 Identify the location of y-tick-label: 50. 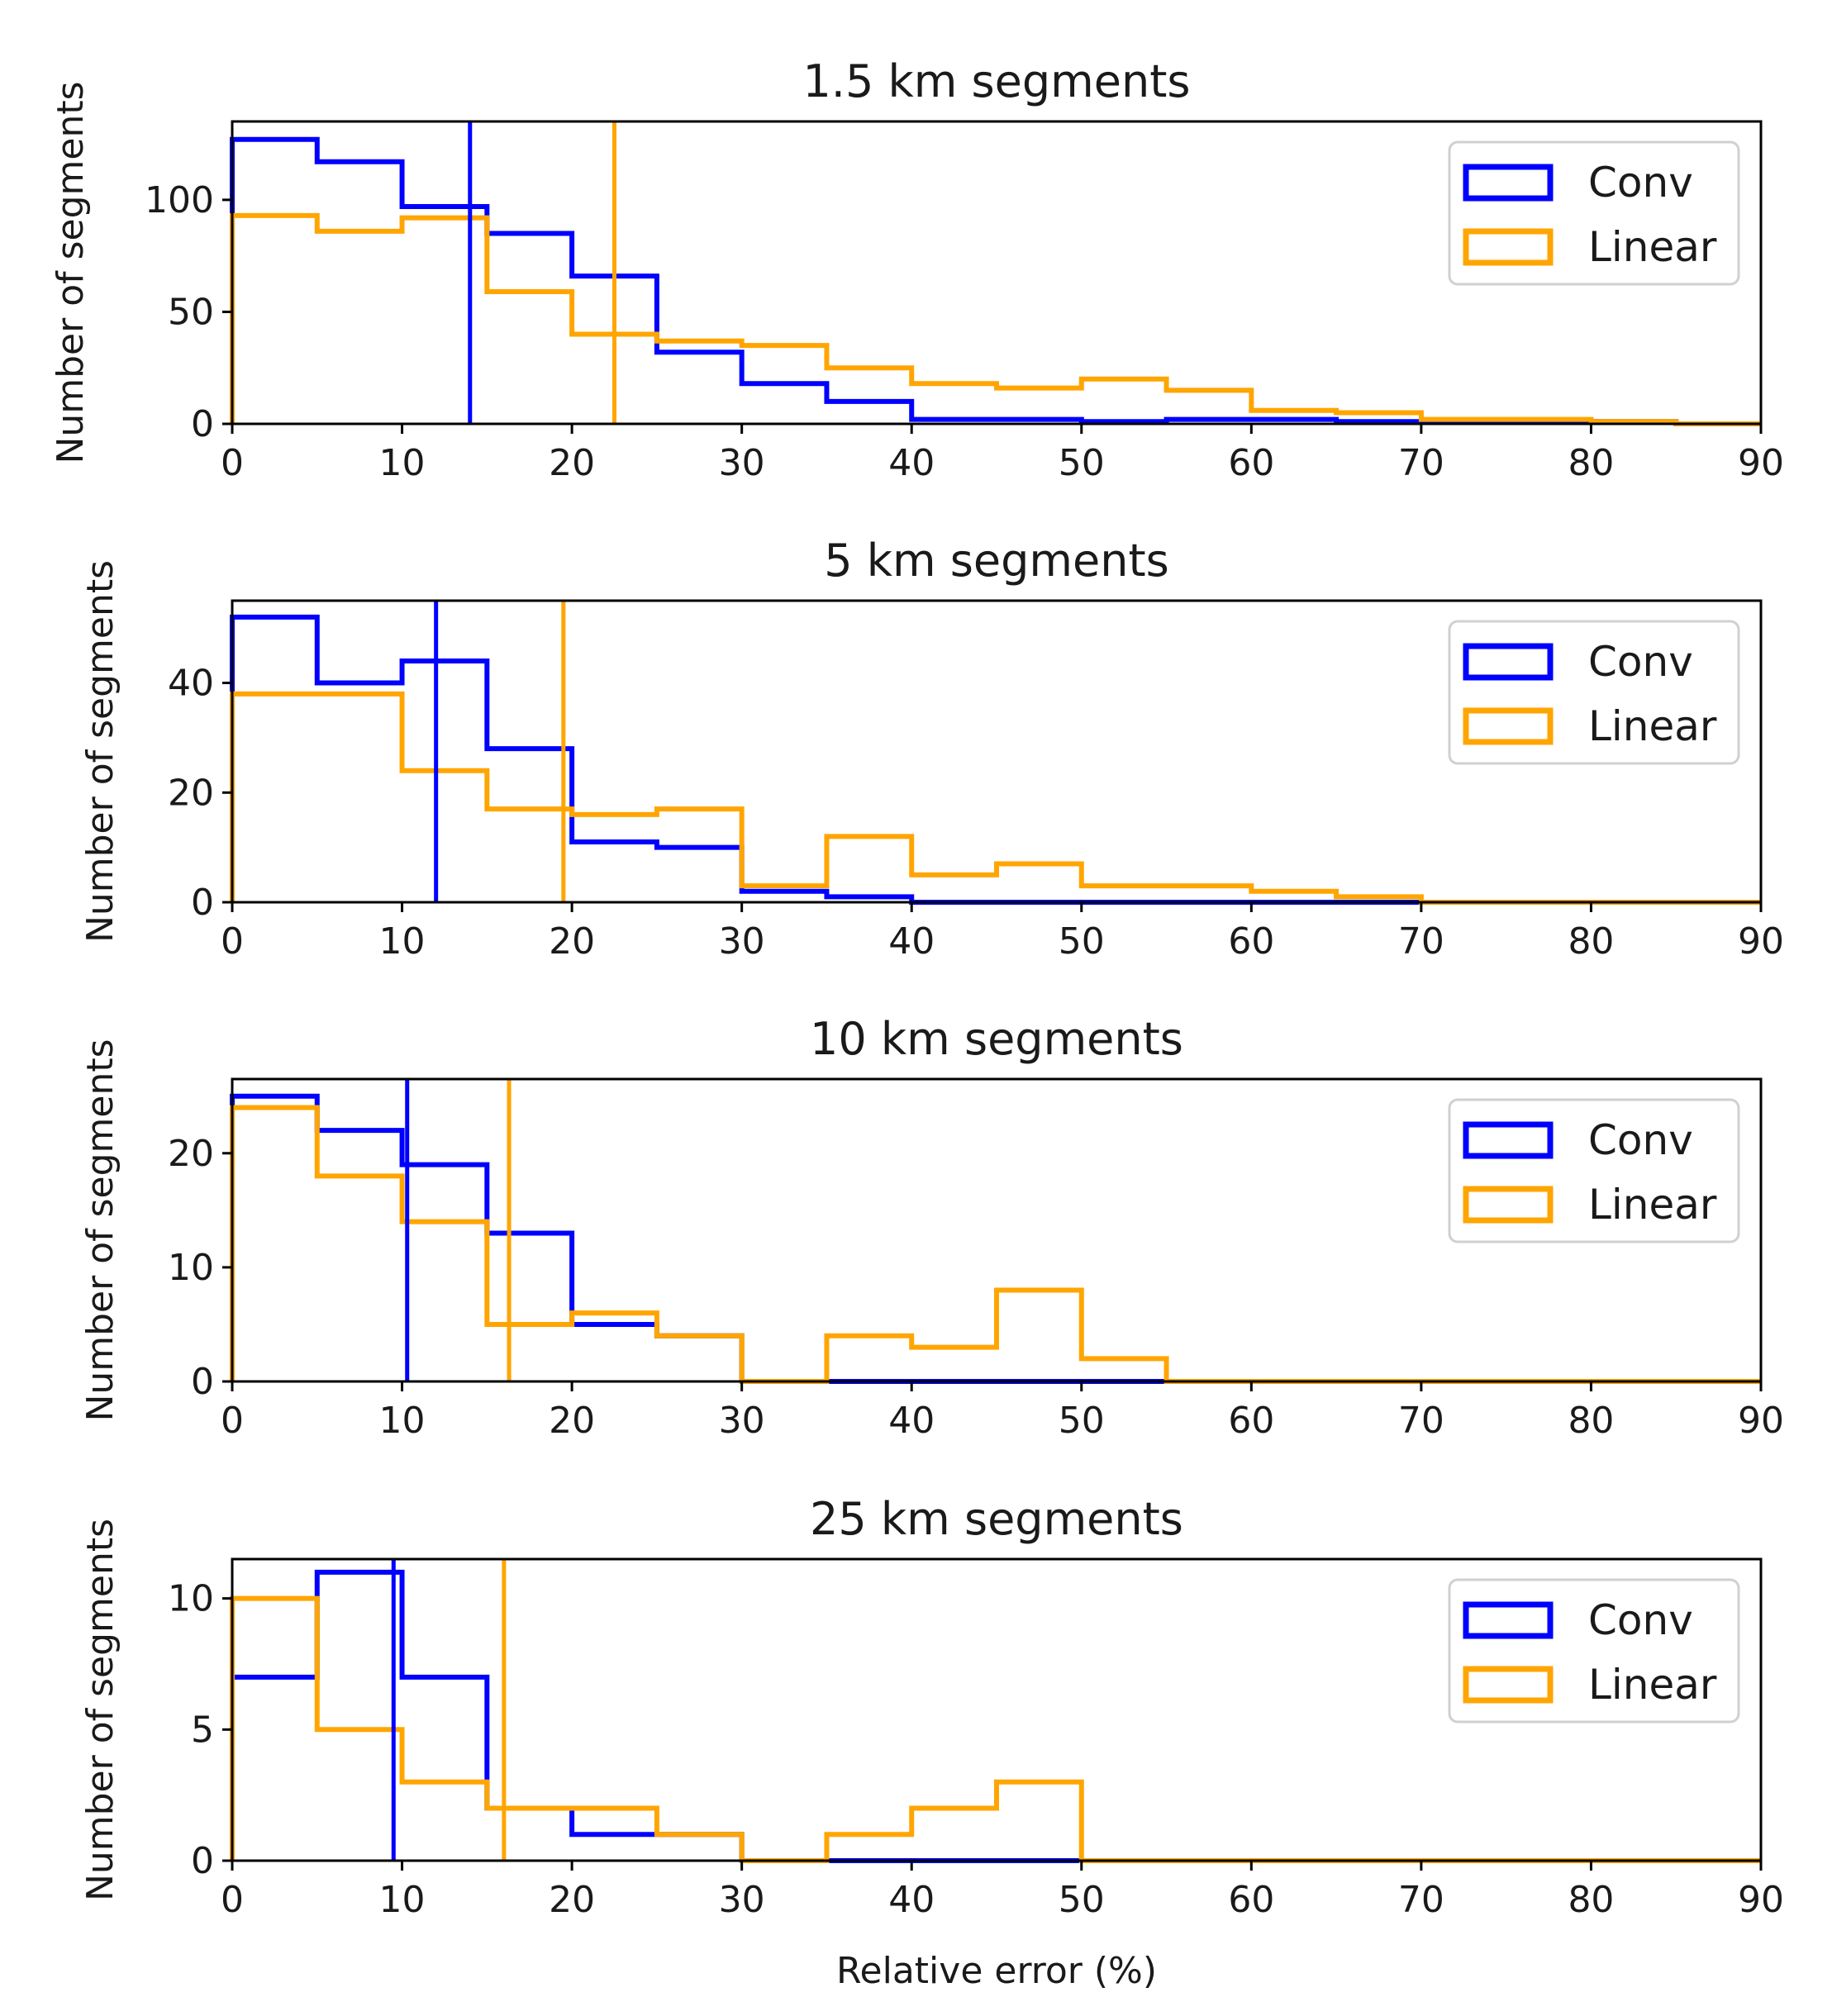
(191, 312).